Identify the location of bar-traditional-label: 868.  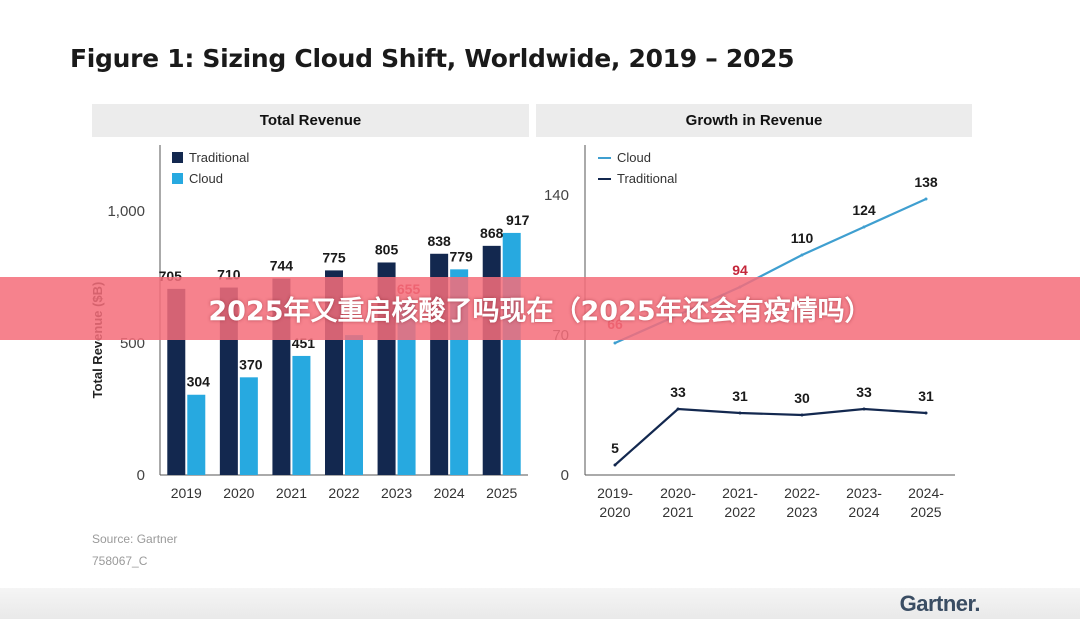
(492, 233).